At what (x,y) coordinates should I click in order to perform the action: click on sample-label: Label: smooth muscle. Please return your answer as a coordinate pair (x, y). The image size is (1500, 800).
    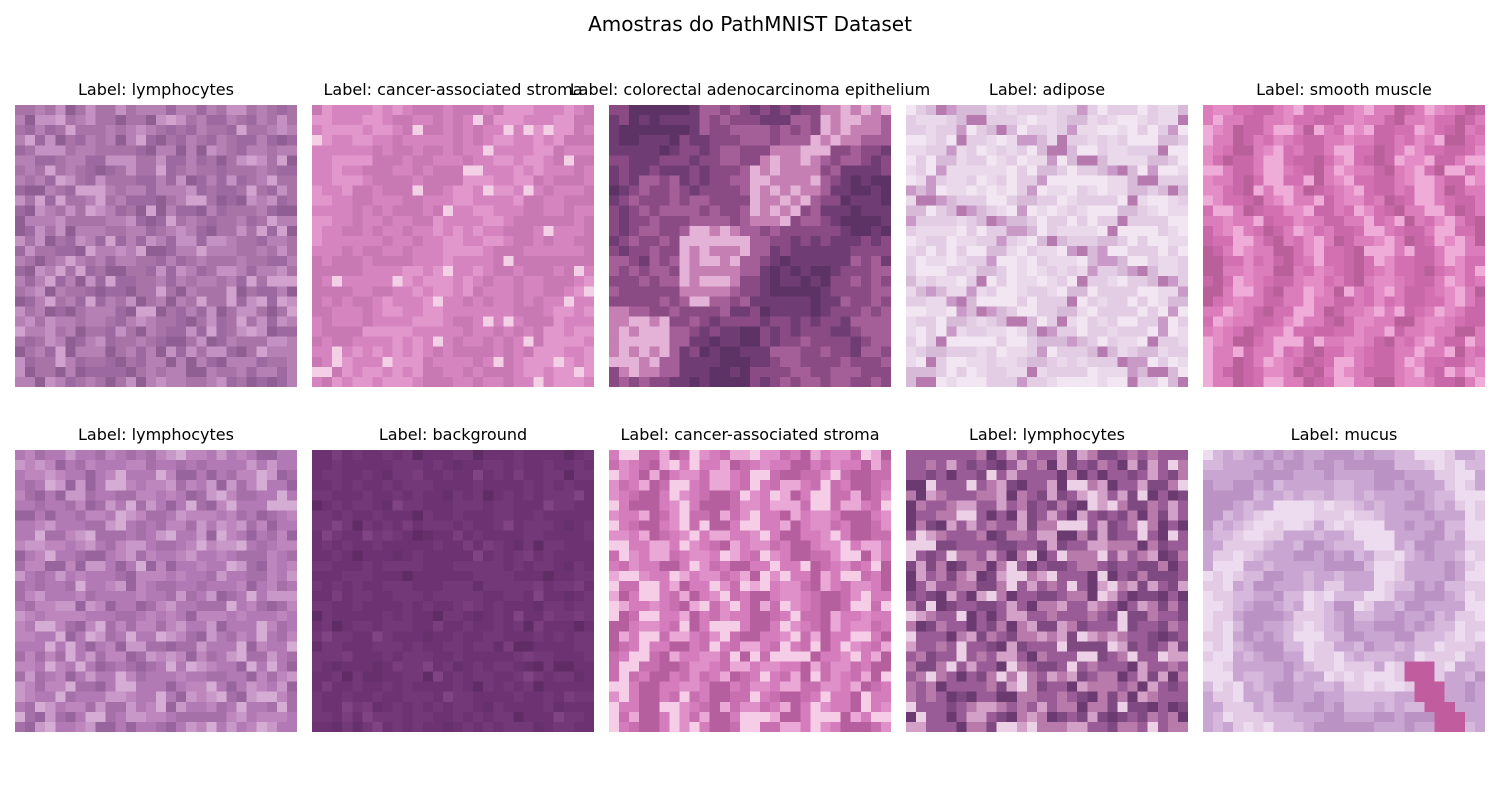
    Looking at the image, I should click on (1344, 89).